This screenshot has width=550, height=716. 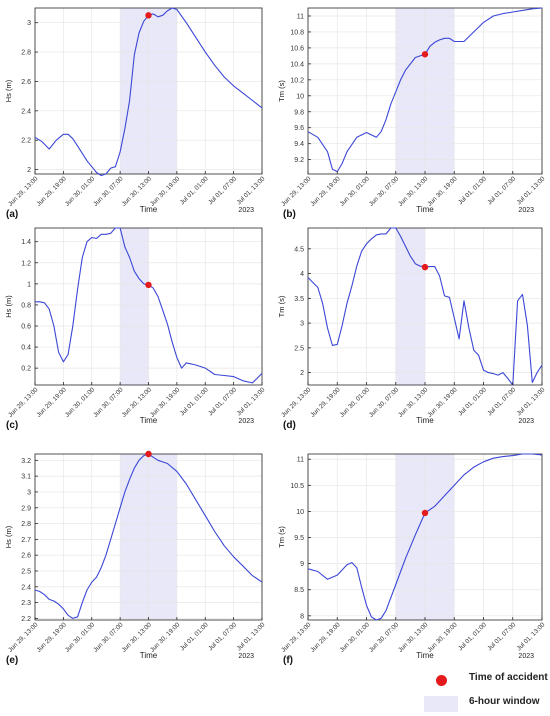 I want to click on legend-window-entry: 6-hour window, so click(x=487, y=704).